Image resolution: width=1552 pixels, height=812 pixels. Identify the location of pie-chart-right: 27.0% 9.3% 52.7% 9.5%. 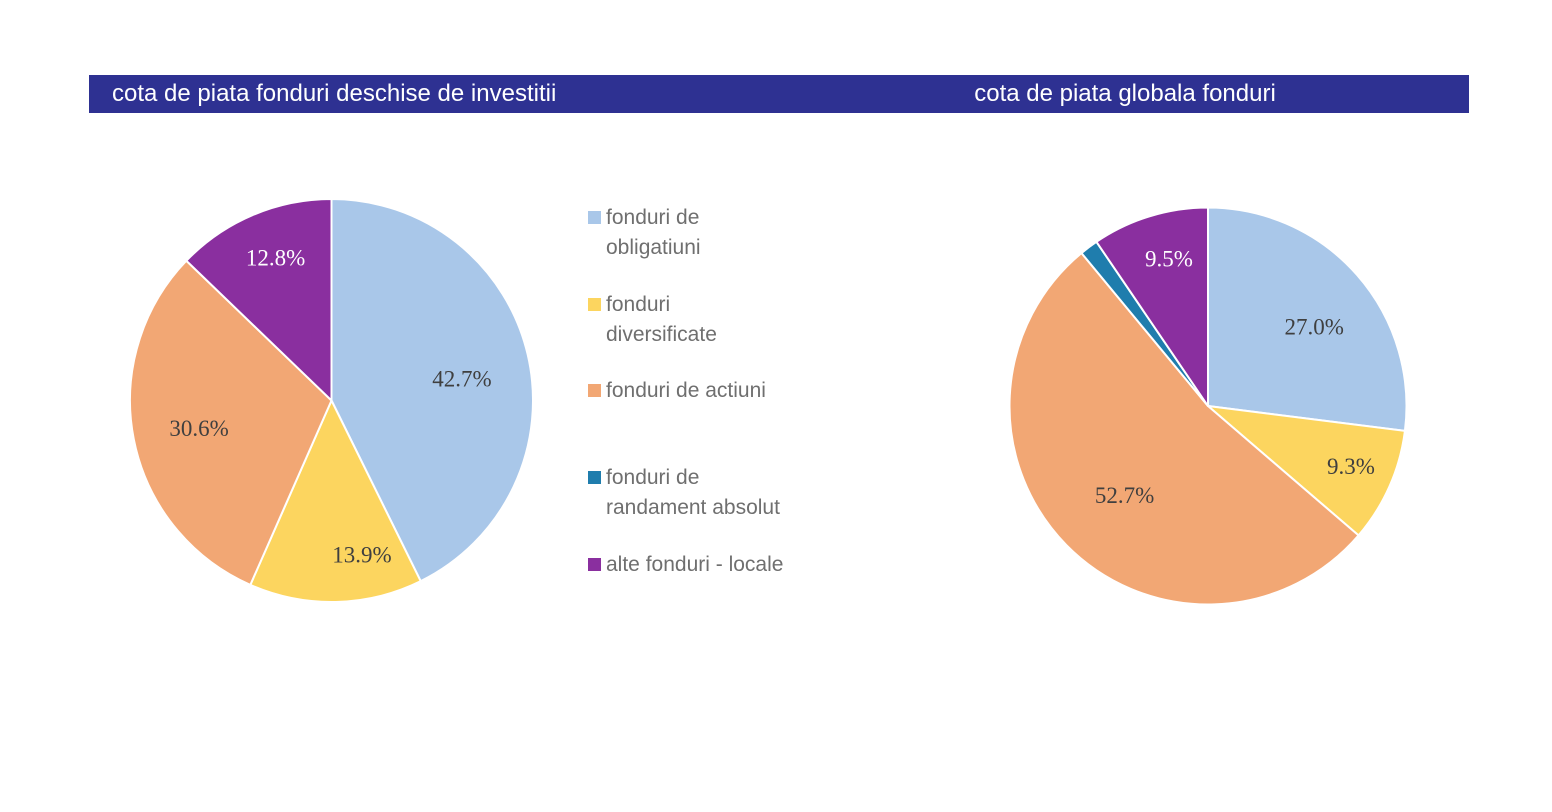
(1208, 406).